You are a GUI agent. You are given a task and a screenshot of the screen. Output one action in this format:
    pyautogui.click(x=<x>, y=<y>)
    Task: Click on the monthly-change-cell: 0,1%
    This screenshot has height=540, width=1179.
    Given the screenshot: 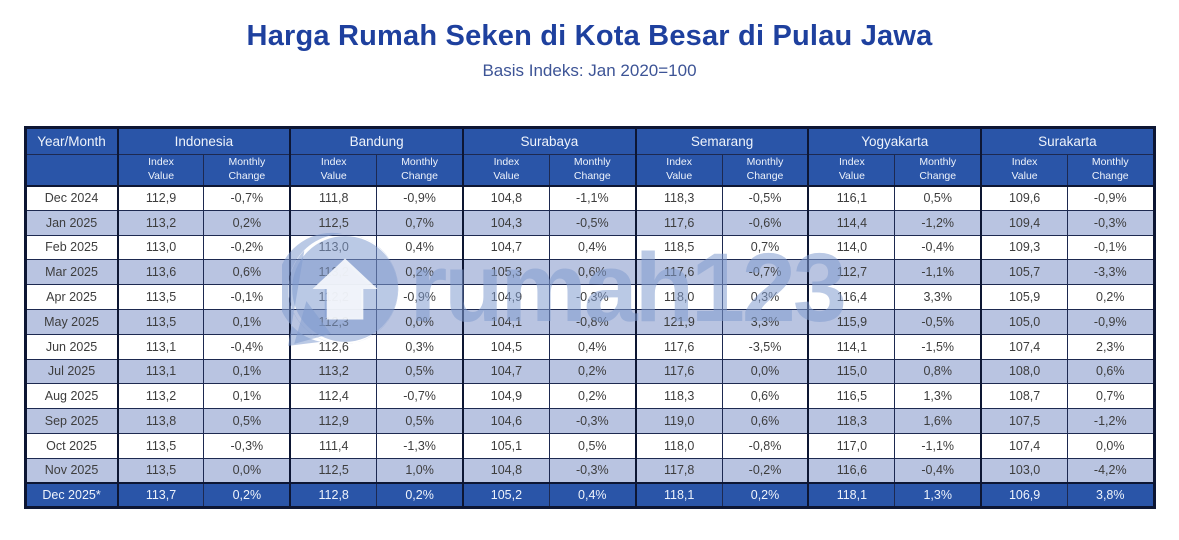 What is the action you would take?
    pyautogui.click(x=247, y=321)
    